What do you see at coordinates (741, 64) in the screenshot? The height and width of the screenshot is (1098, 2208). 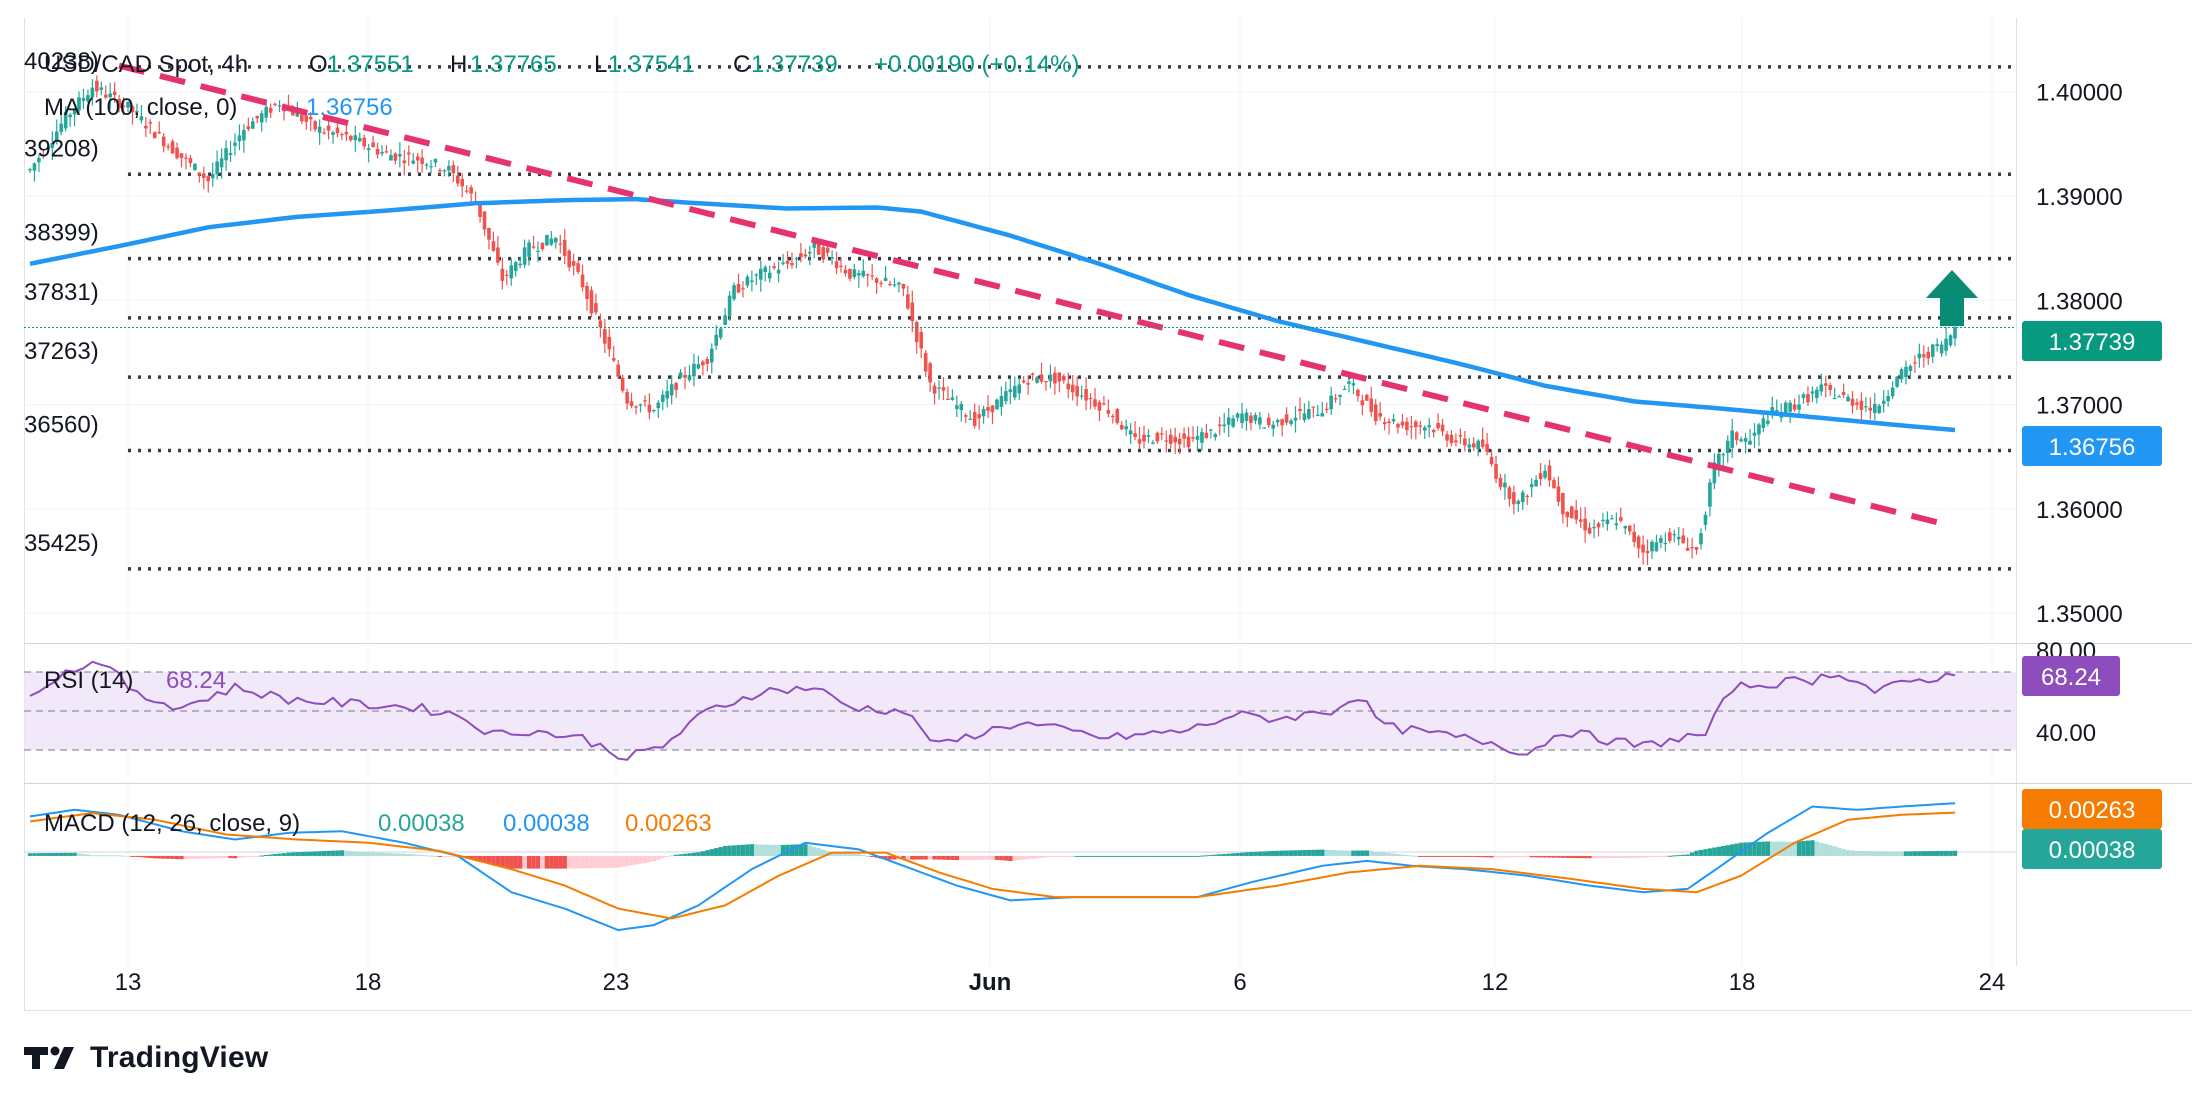 I see `close-label: C` at bounding box center [741, 64].